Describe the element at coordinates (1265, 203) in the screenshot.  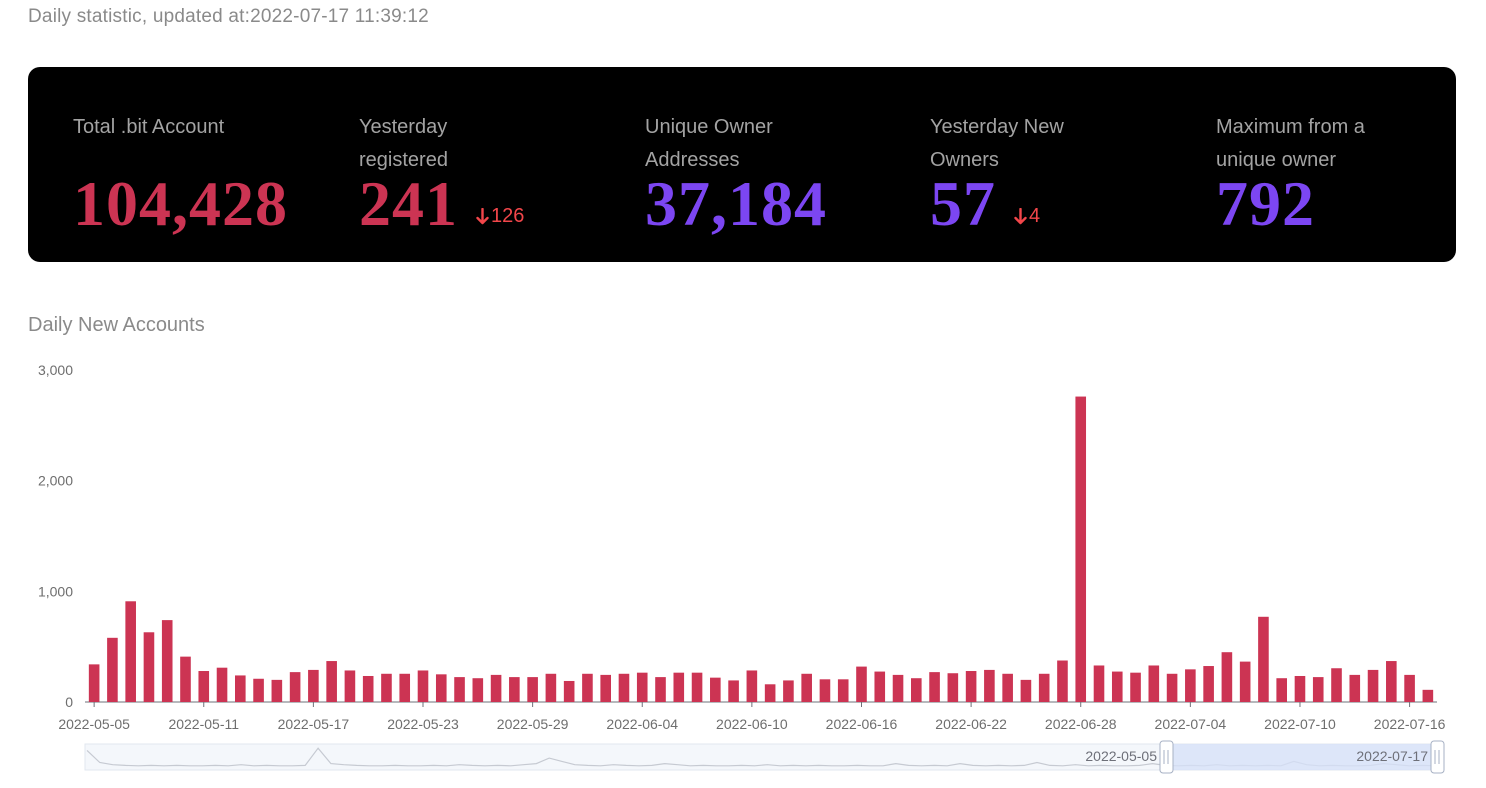
I see `stat-value: 792` at that location.